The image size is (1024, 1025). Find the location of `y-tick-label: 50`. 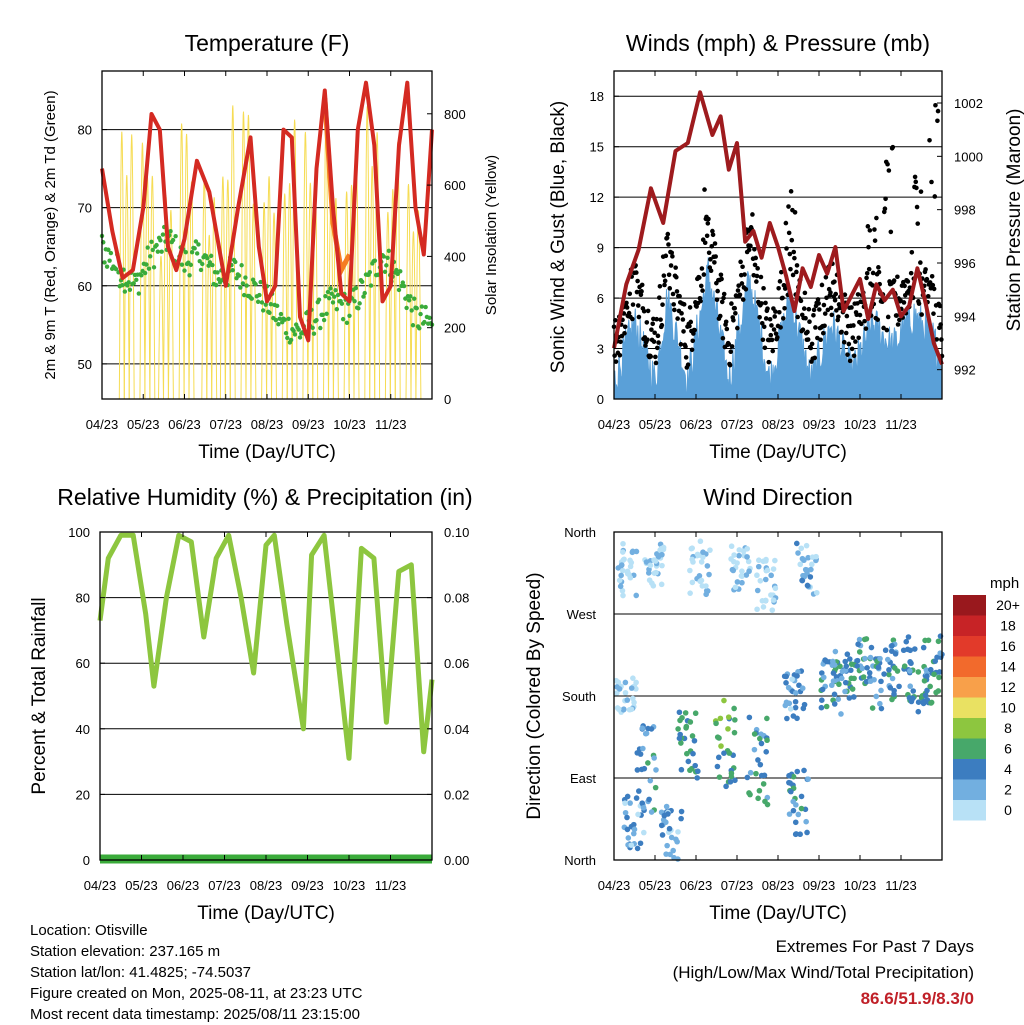

y-tick-label: 50 is located at coordinates (85, 364).